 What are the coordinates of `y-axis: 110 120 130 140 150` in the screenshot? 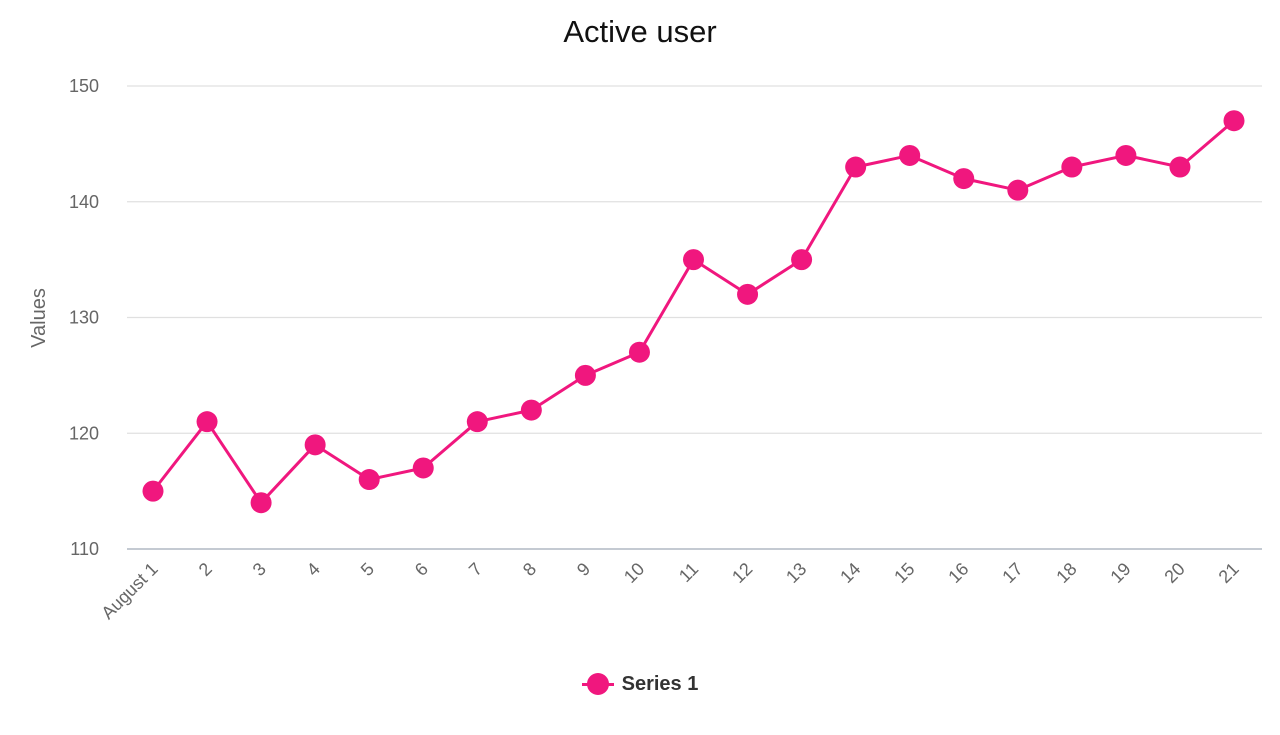 It's located at (84, 317).